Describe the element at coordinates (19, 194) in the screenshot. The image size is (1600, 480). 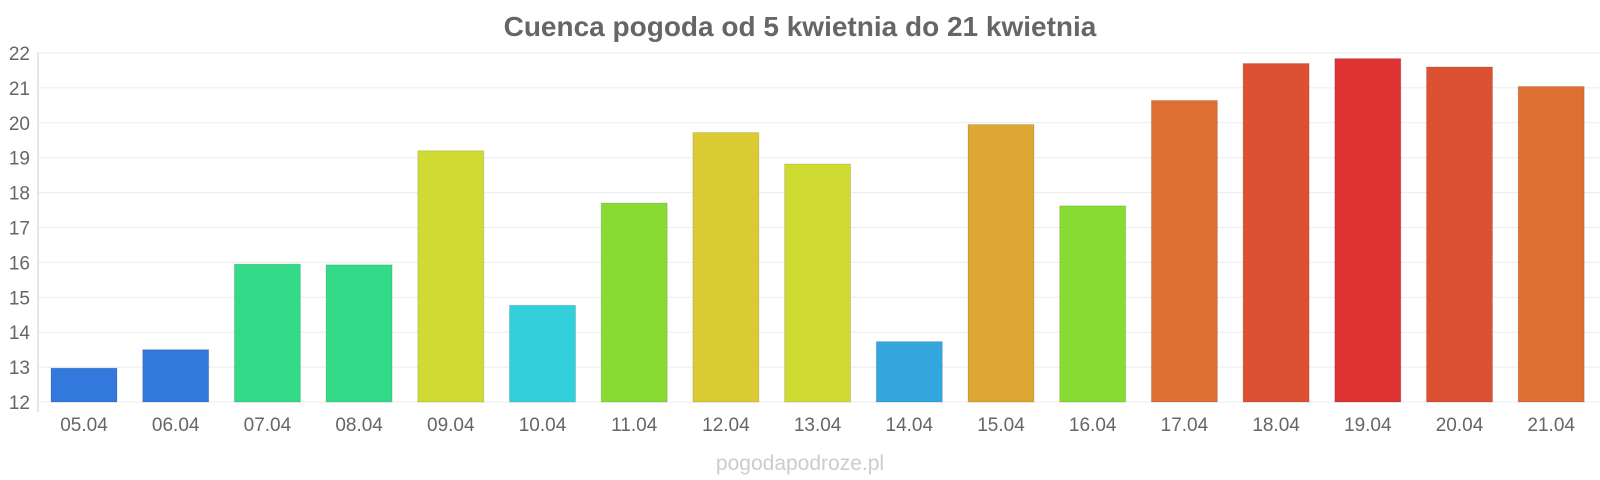
I see `y-tick-label: 18` at that location.